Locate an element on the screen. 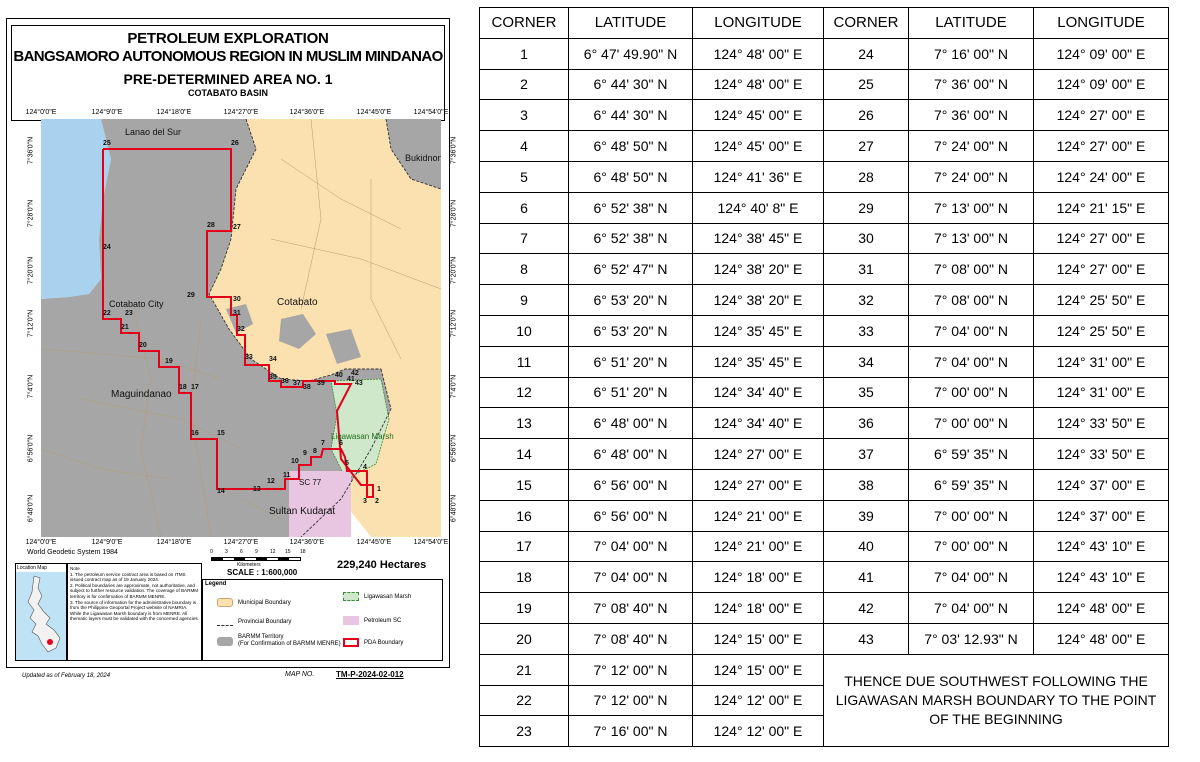 The height and width of the screenshot is (762, 1200). legend-ligawasan-label: Ligawasan Marsh is located at coordinates (388, 596).